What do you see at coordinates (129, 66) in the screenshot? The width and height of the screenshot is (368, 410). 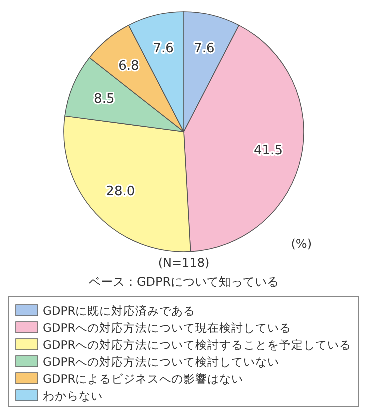 I see `data-label: 6.8` at bounding box center [129, 66].